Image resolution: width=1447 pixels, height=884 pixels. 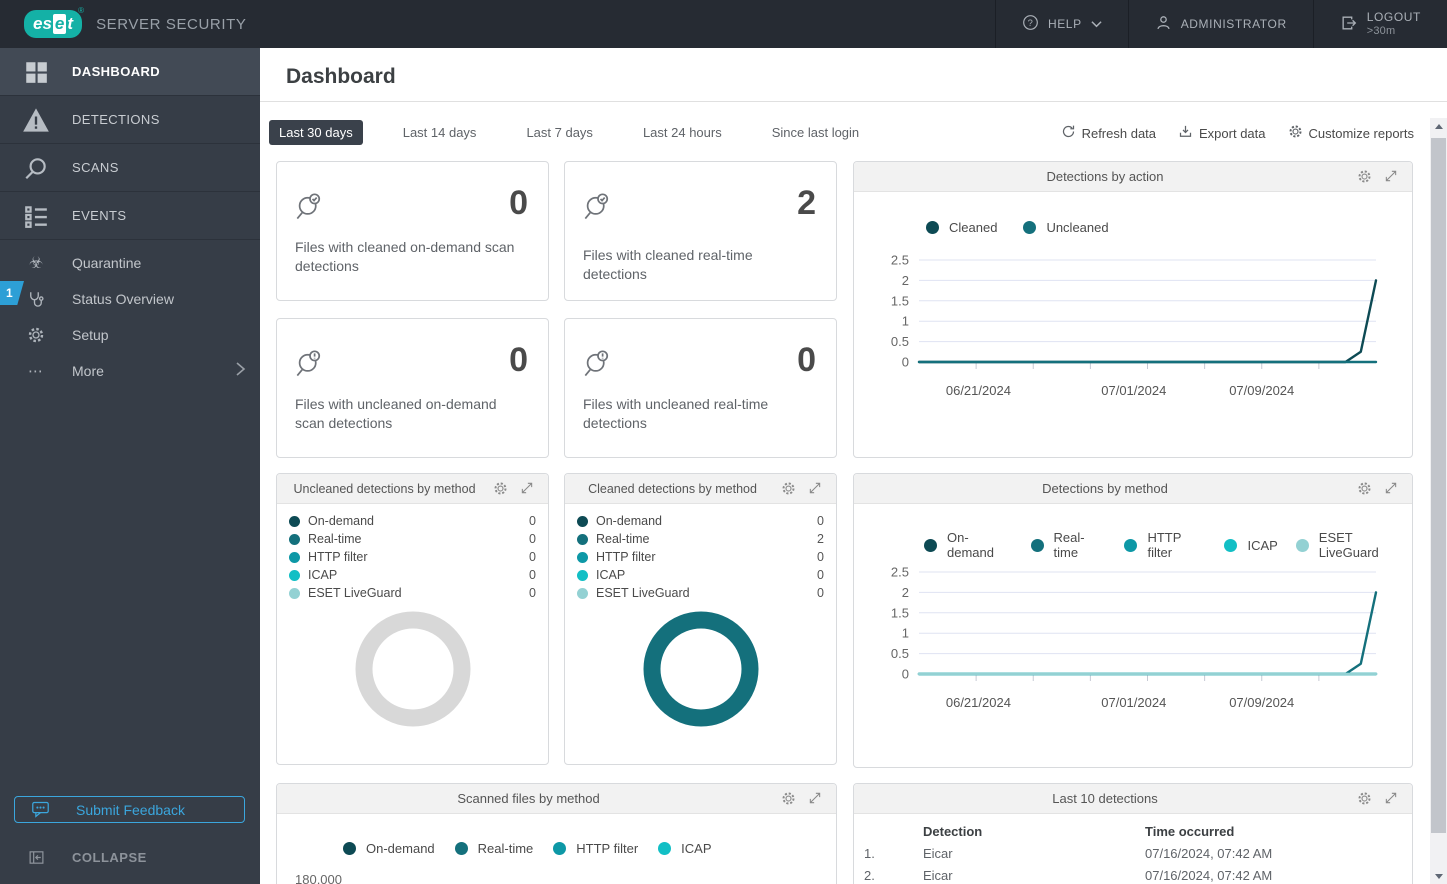 I want to click on scroll-down-arrow, so click(x=1438, y=876).